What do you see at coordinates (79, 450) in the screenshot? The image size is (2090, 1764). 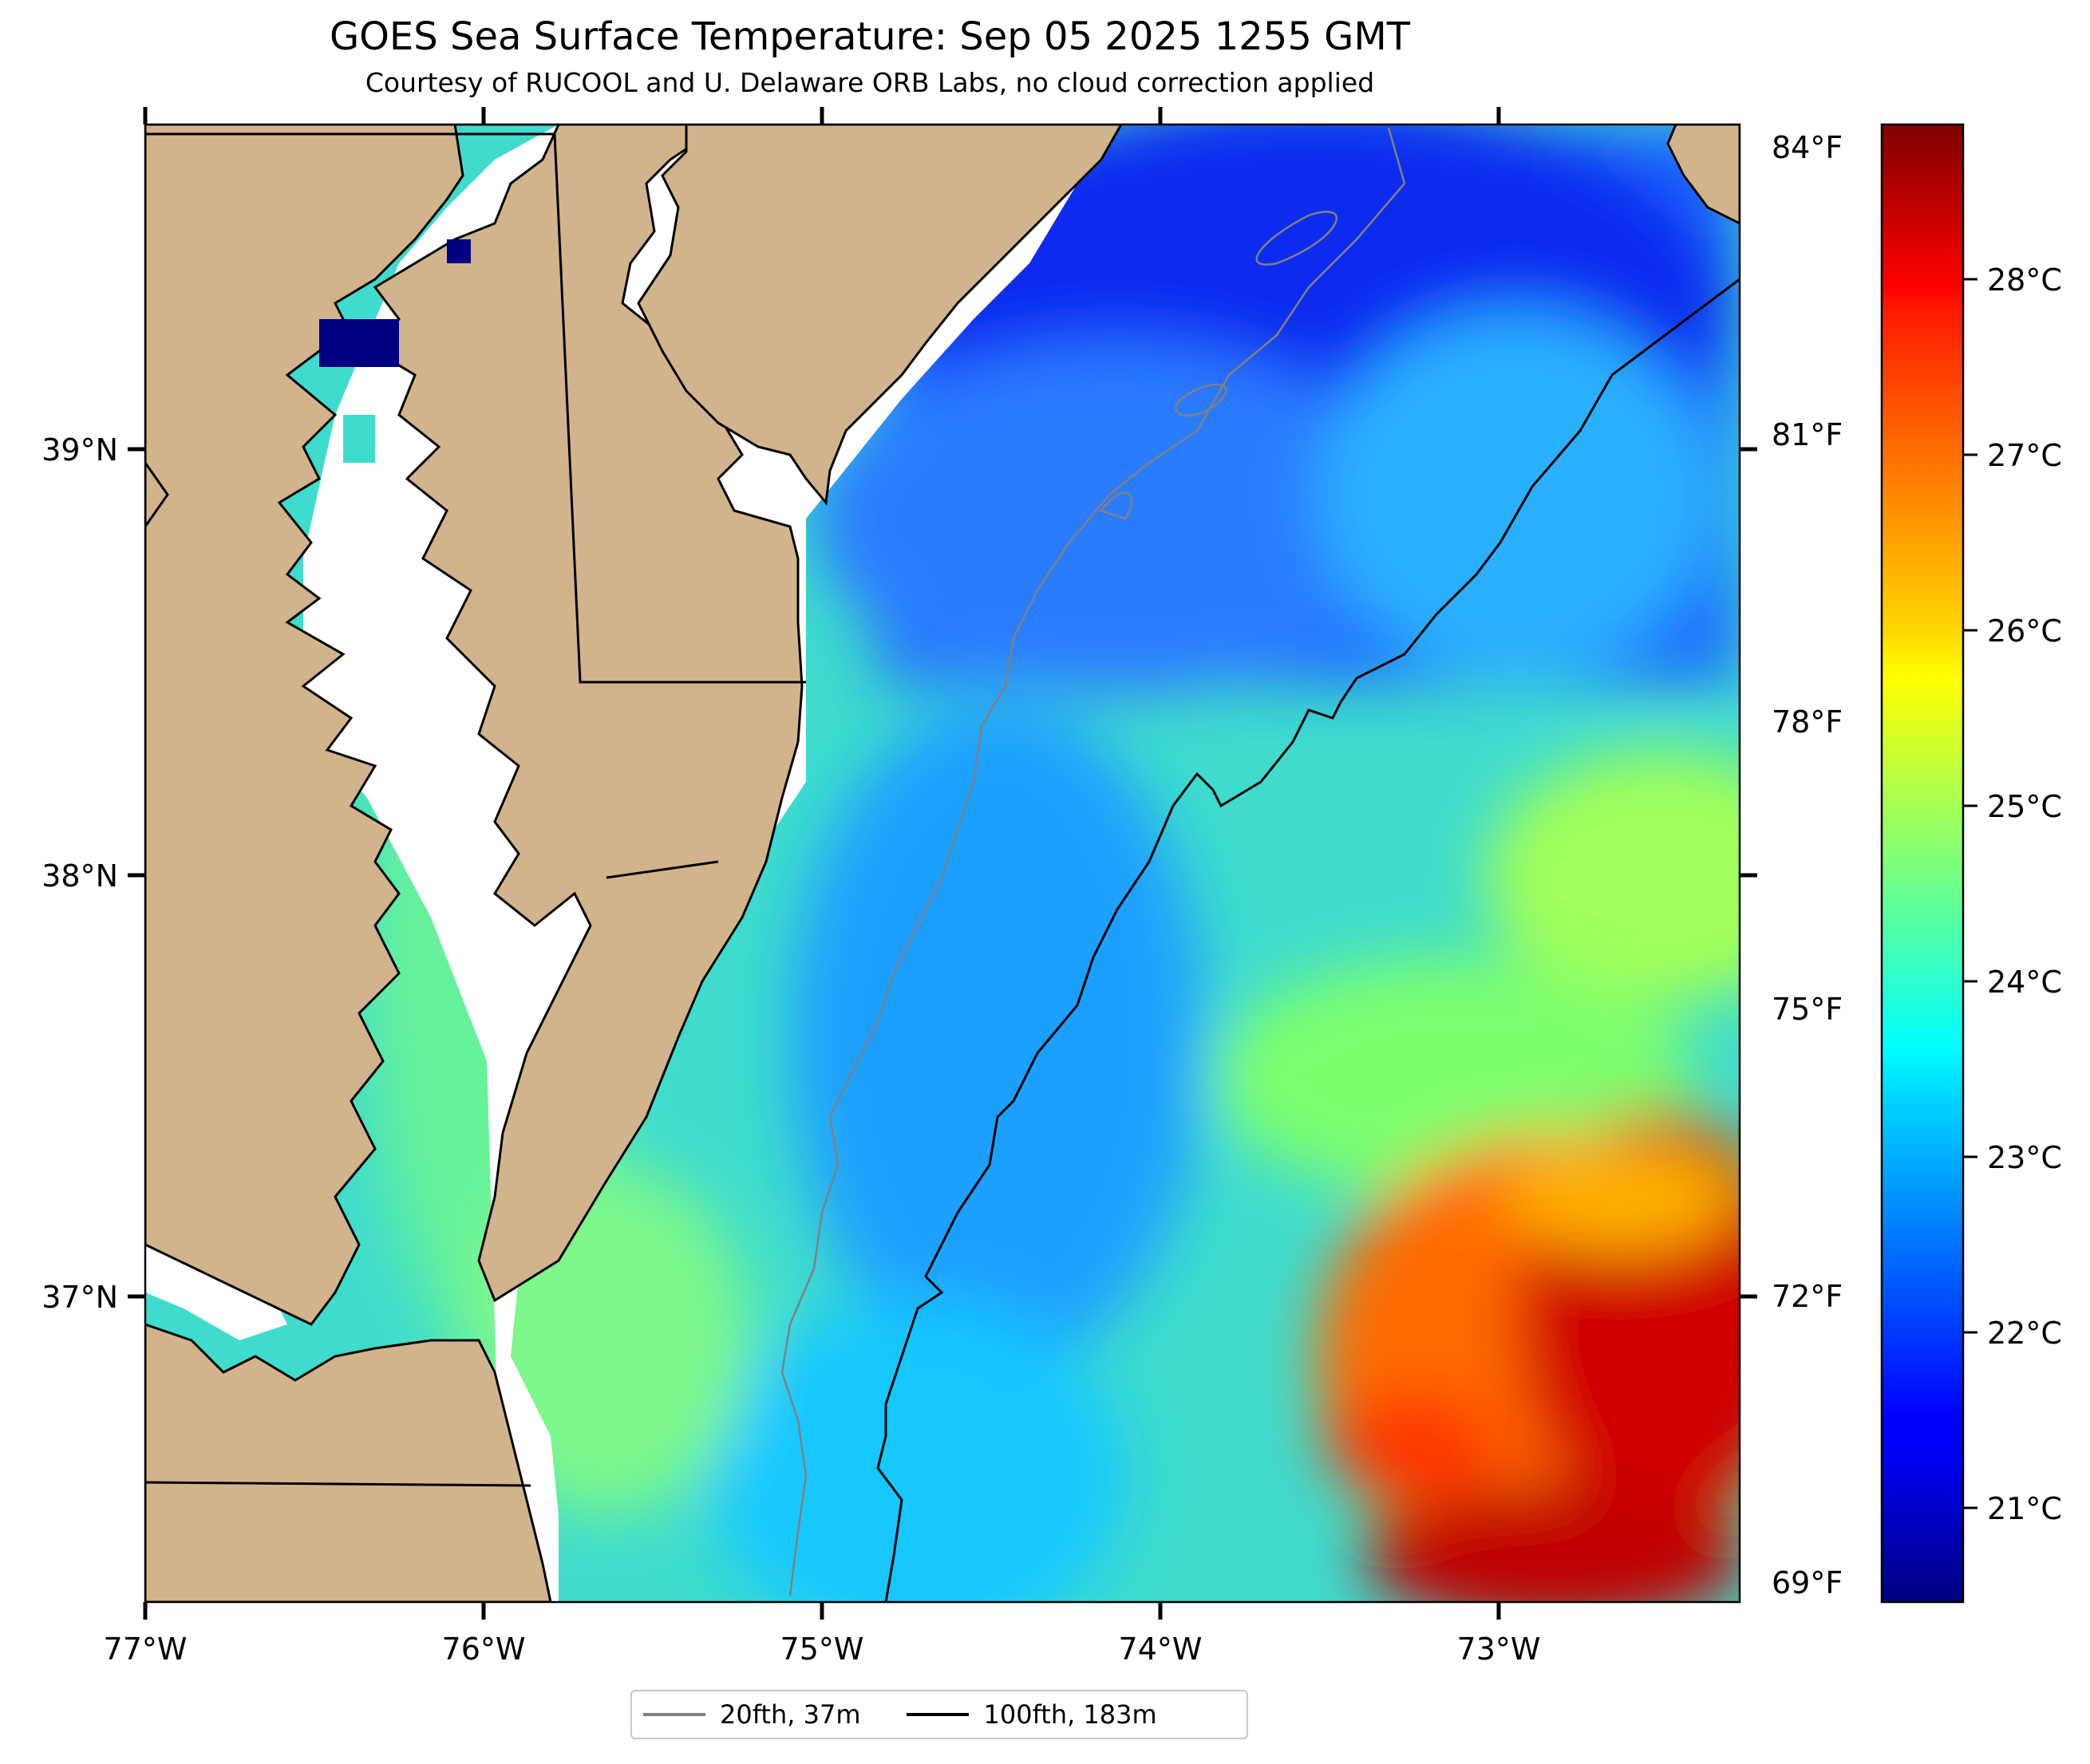 I see `lat-tick-label: 39°N` at bounding box center [79, 450].